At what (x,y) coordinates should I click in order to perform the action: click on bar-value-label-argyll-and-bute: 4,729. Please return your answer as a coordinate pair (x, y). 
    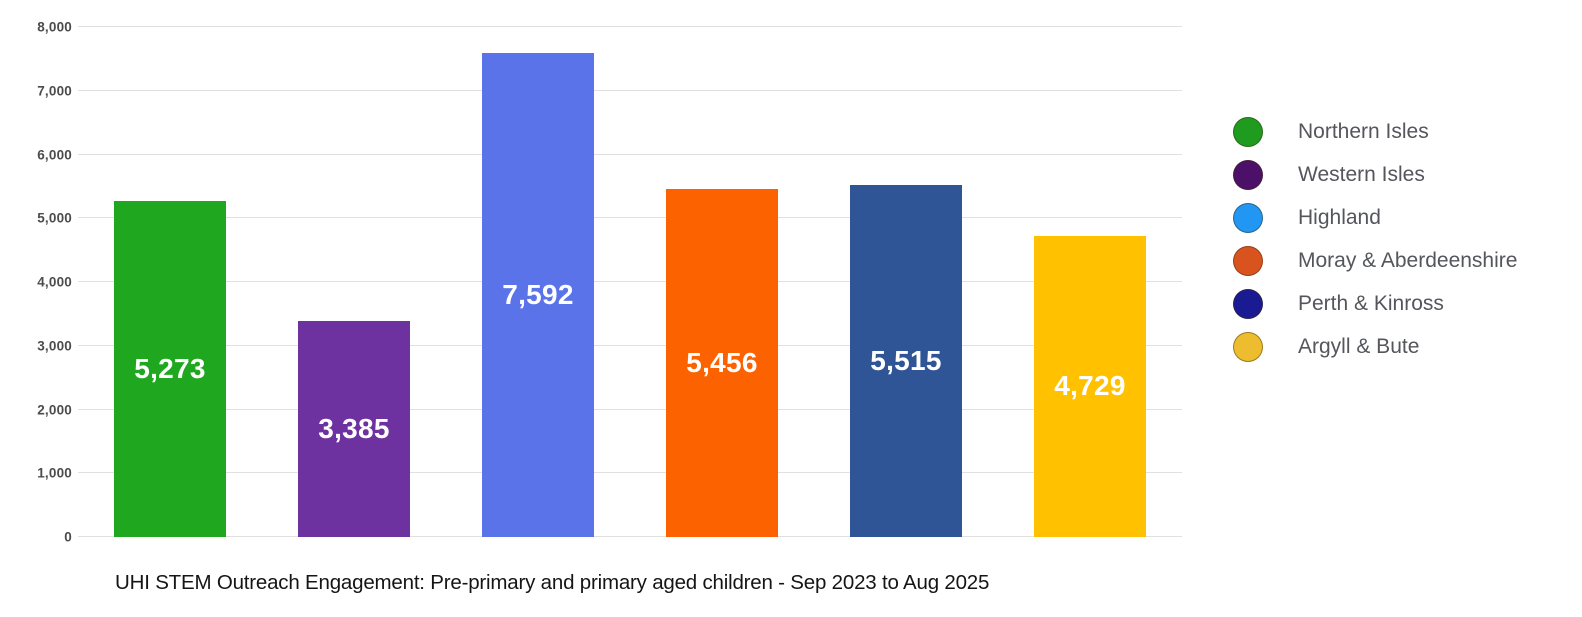
    Looking at the image, I should click on (1090, 386).